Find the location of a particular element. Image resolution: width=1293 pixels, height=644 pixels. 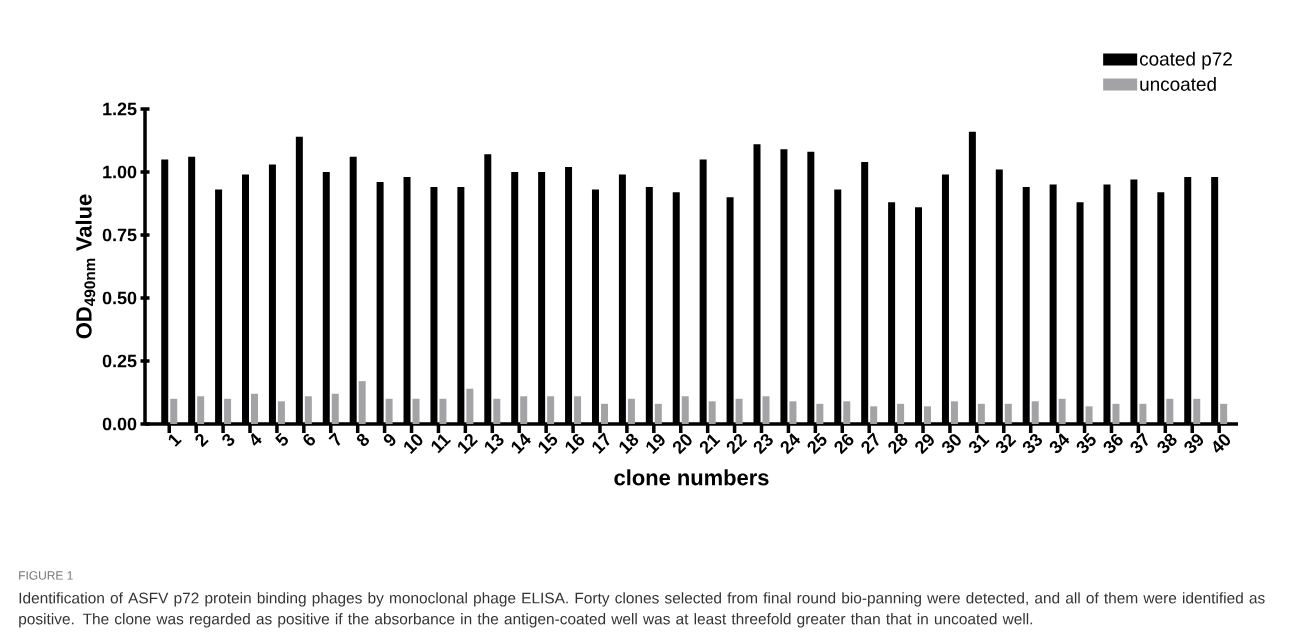

y-axis-title: OD$_{490nm}$ Value is located at coordinates (85, 266).